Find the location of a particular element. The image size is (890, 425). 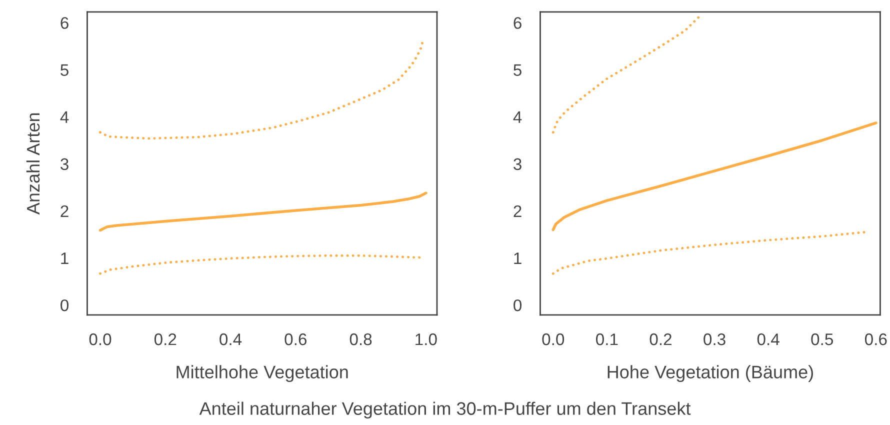

x-tick-label: 0.1 is located at coordinates (607, 339).